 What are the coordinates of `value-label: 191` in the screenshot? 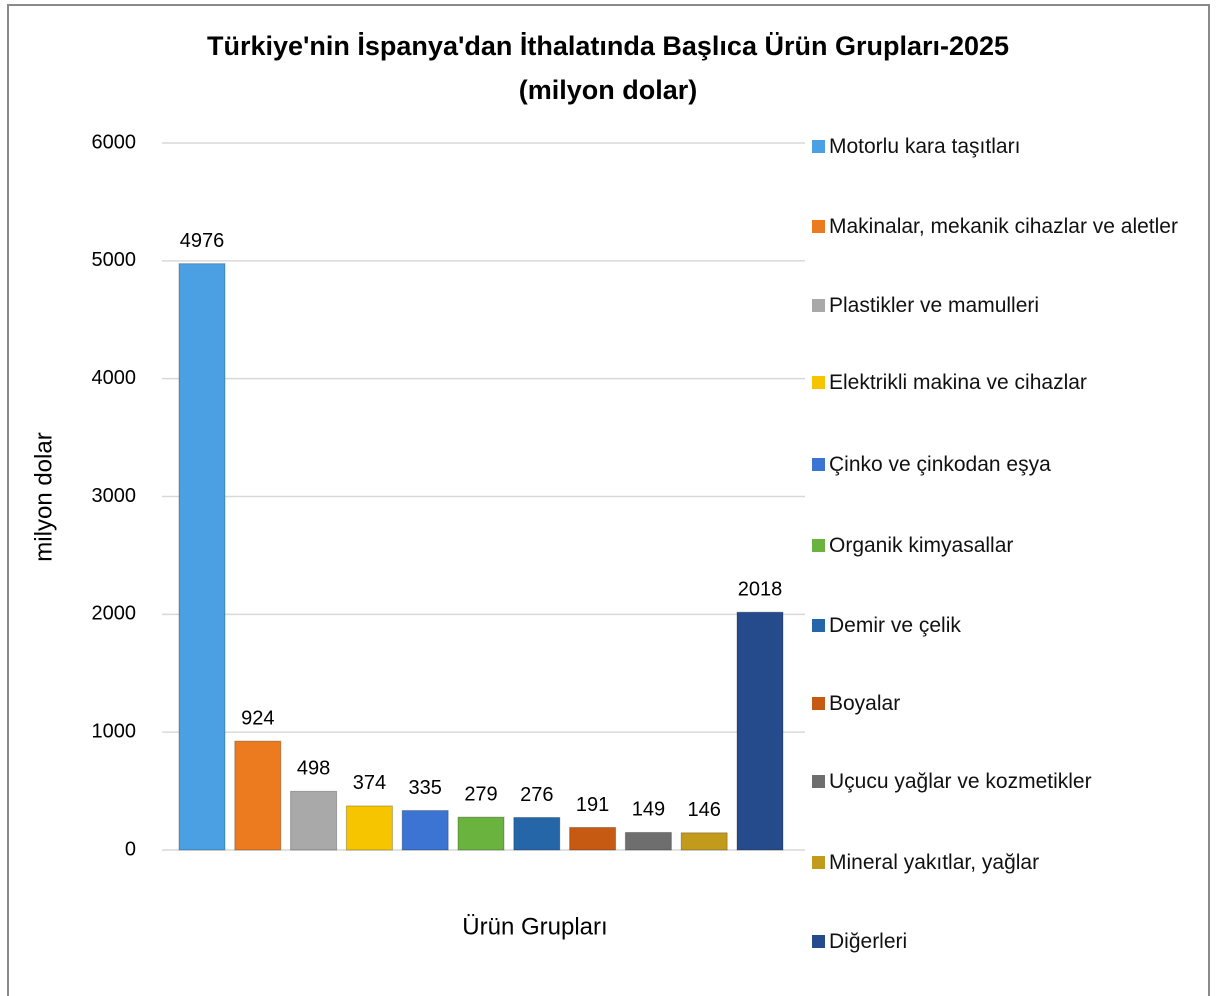 It's located at (592, 805).